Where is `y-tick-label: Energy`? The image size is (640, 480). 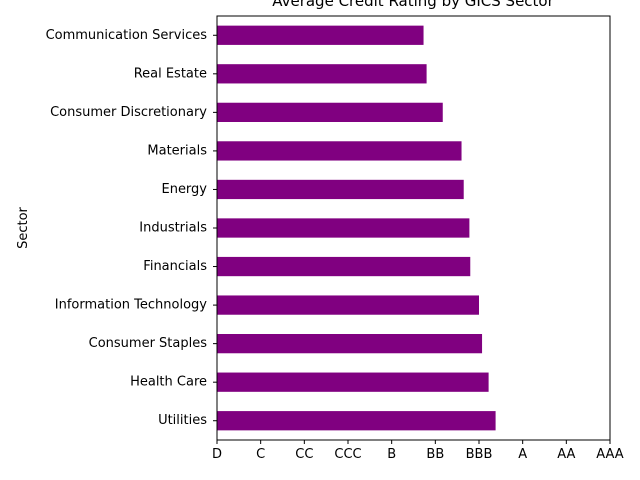 y-tick-label: Energy is located at coordinates (184, 189).